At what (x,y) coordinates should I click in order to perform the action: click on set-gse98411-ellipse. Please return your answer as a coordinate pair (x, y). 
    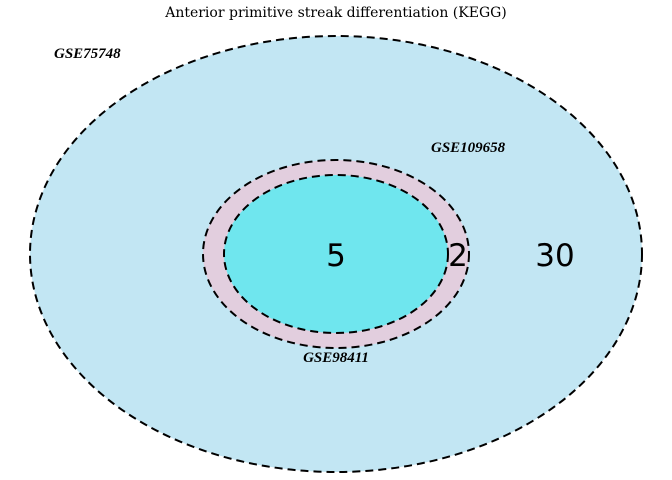
    Looking at the image, I should click on (336, 254).